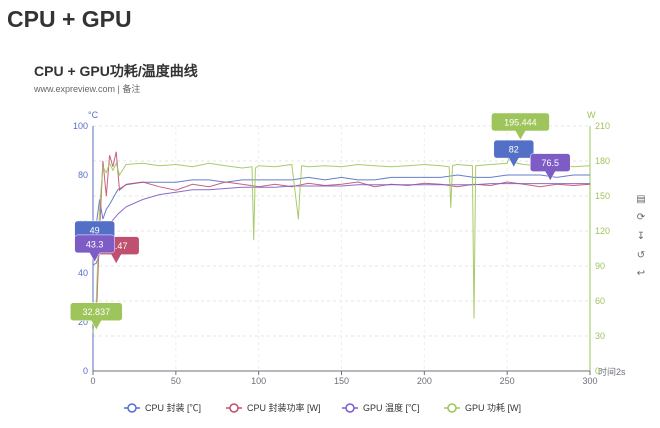 The image size is (660, 428). Describe the element at coordinates (424, 381) in the screenshot. I see `x-tick-label: 200` at that location.